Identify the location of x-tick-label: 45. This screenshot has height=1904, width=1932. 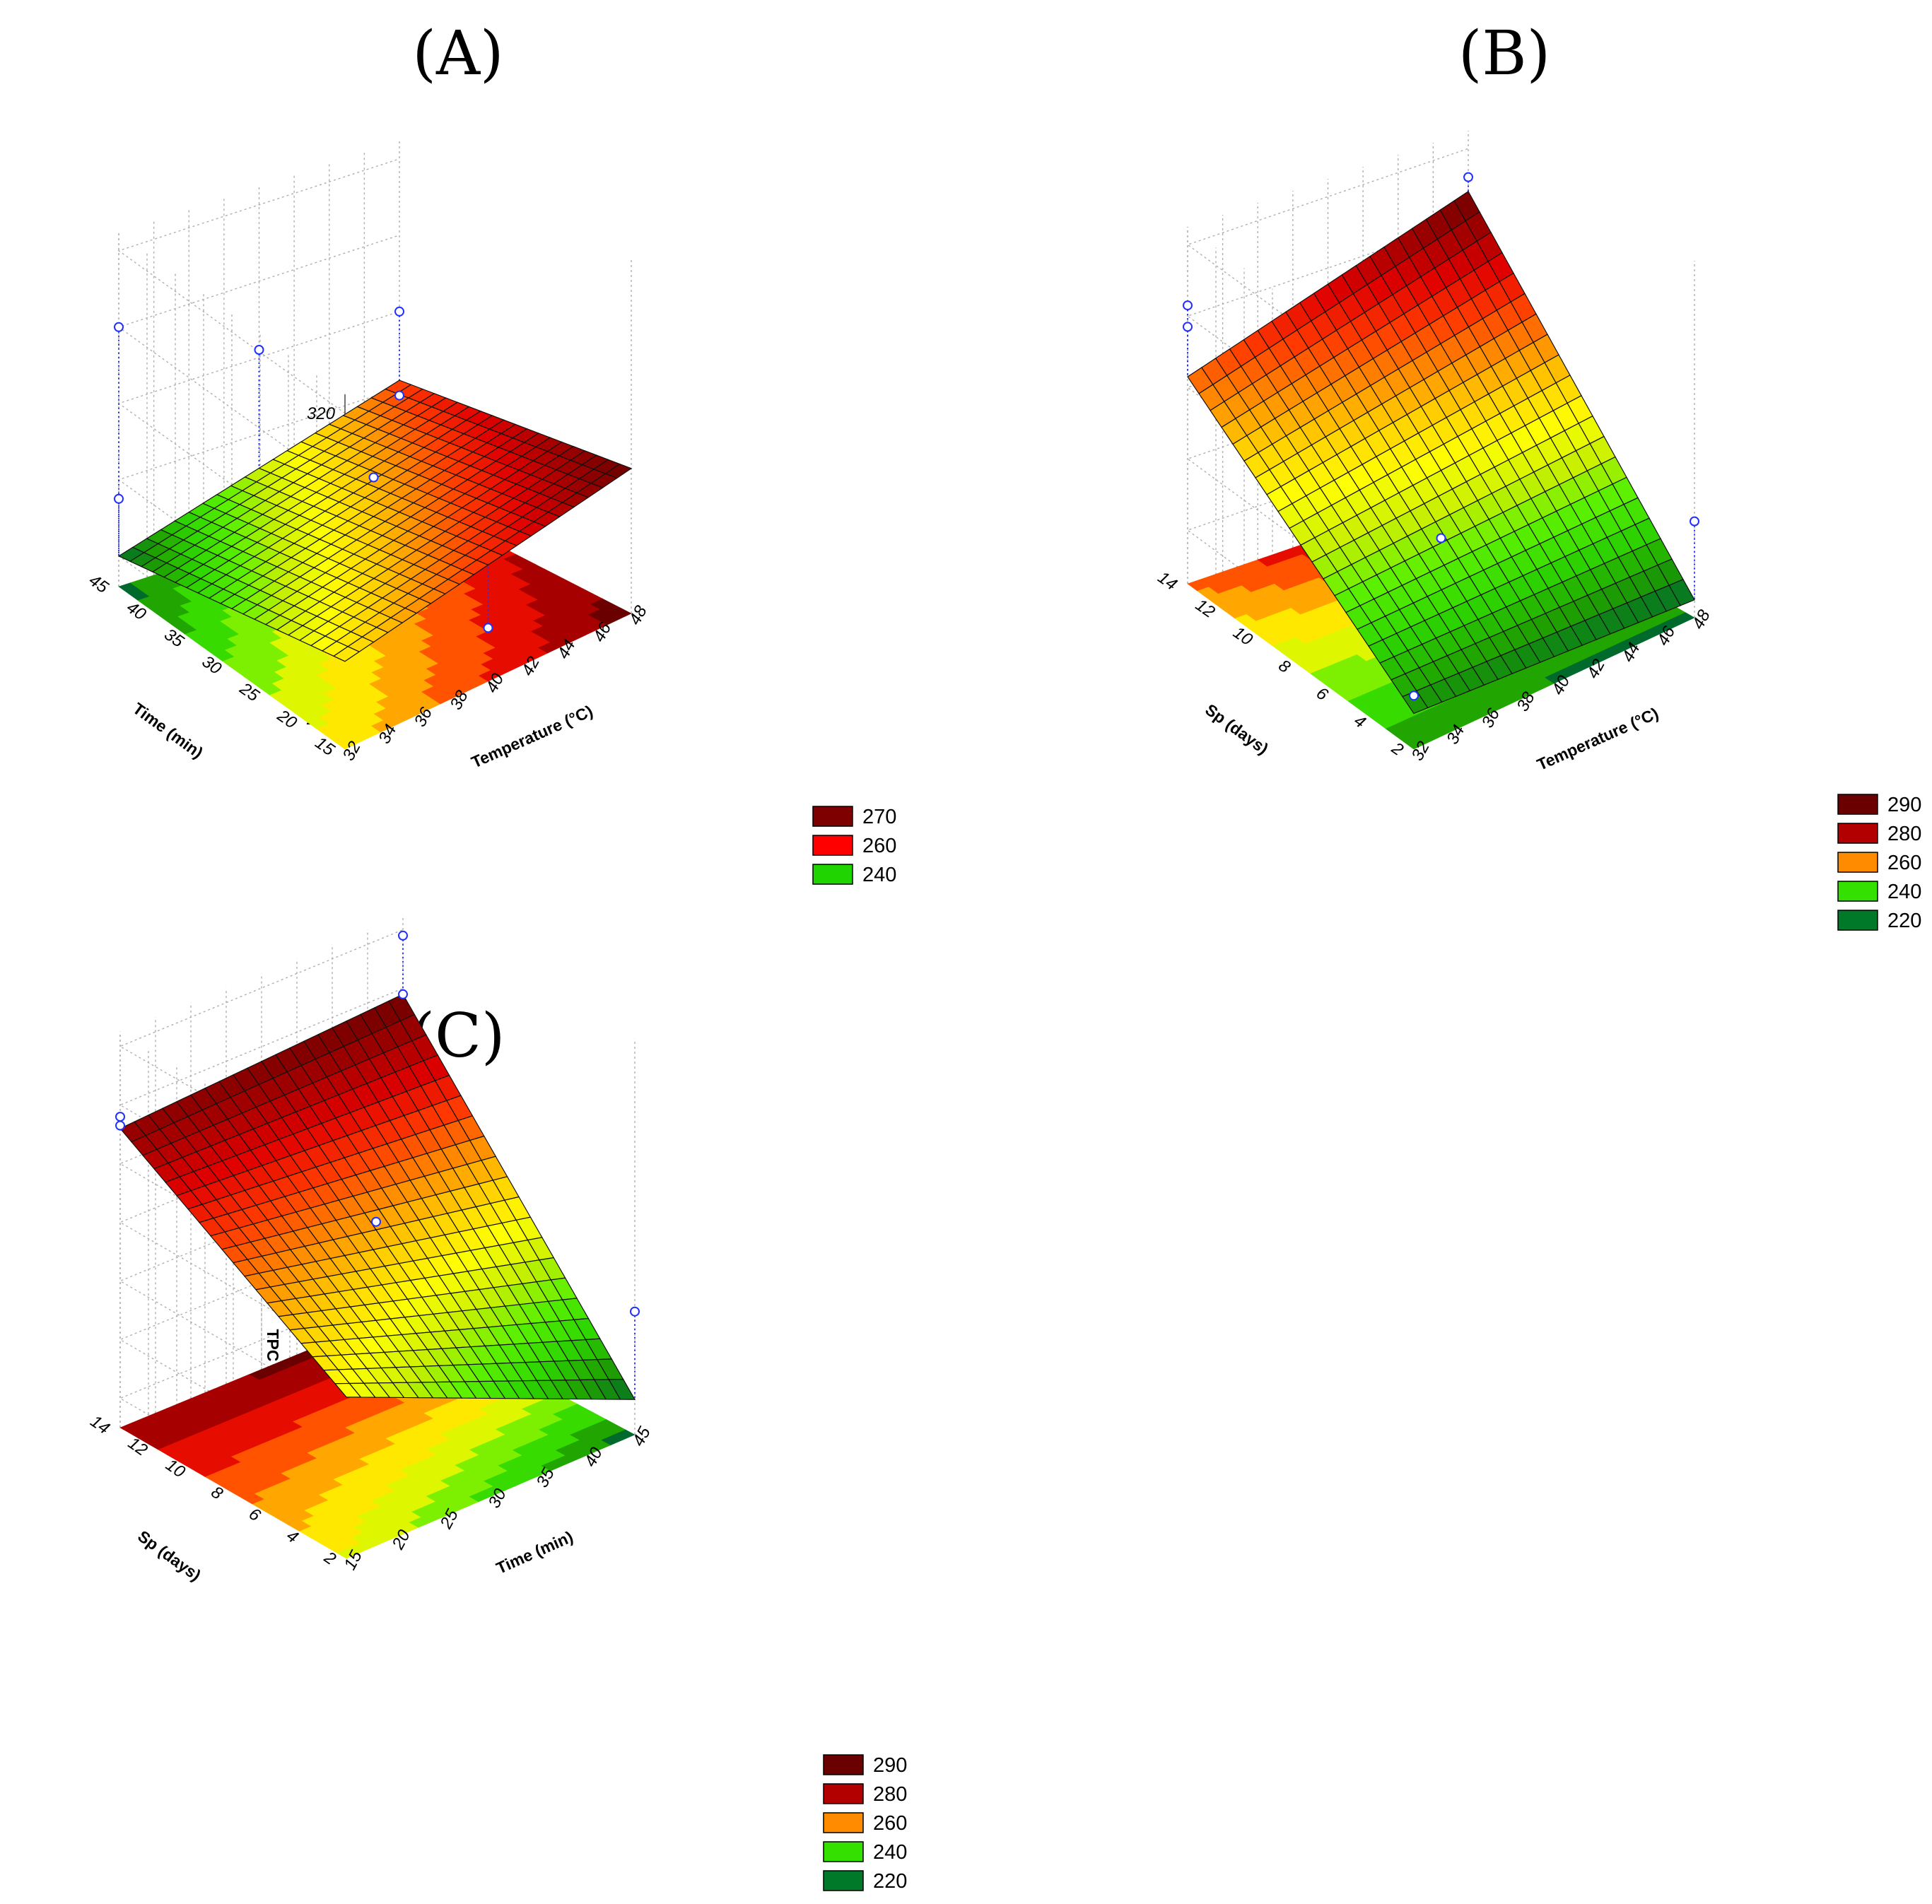
(642, 1436).